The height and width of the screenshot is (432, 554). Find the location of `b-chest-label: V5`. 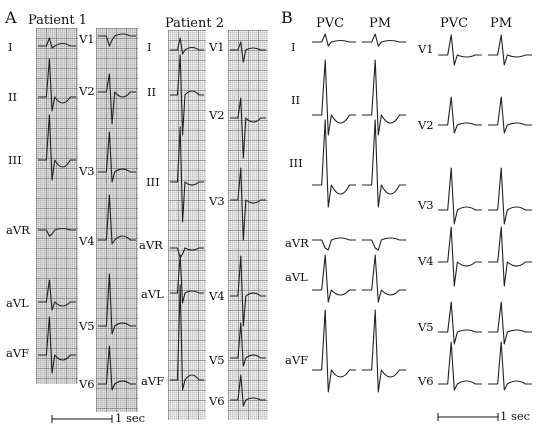

b-chest-label: V5 is located at coordinates (426, 327).